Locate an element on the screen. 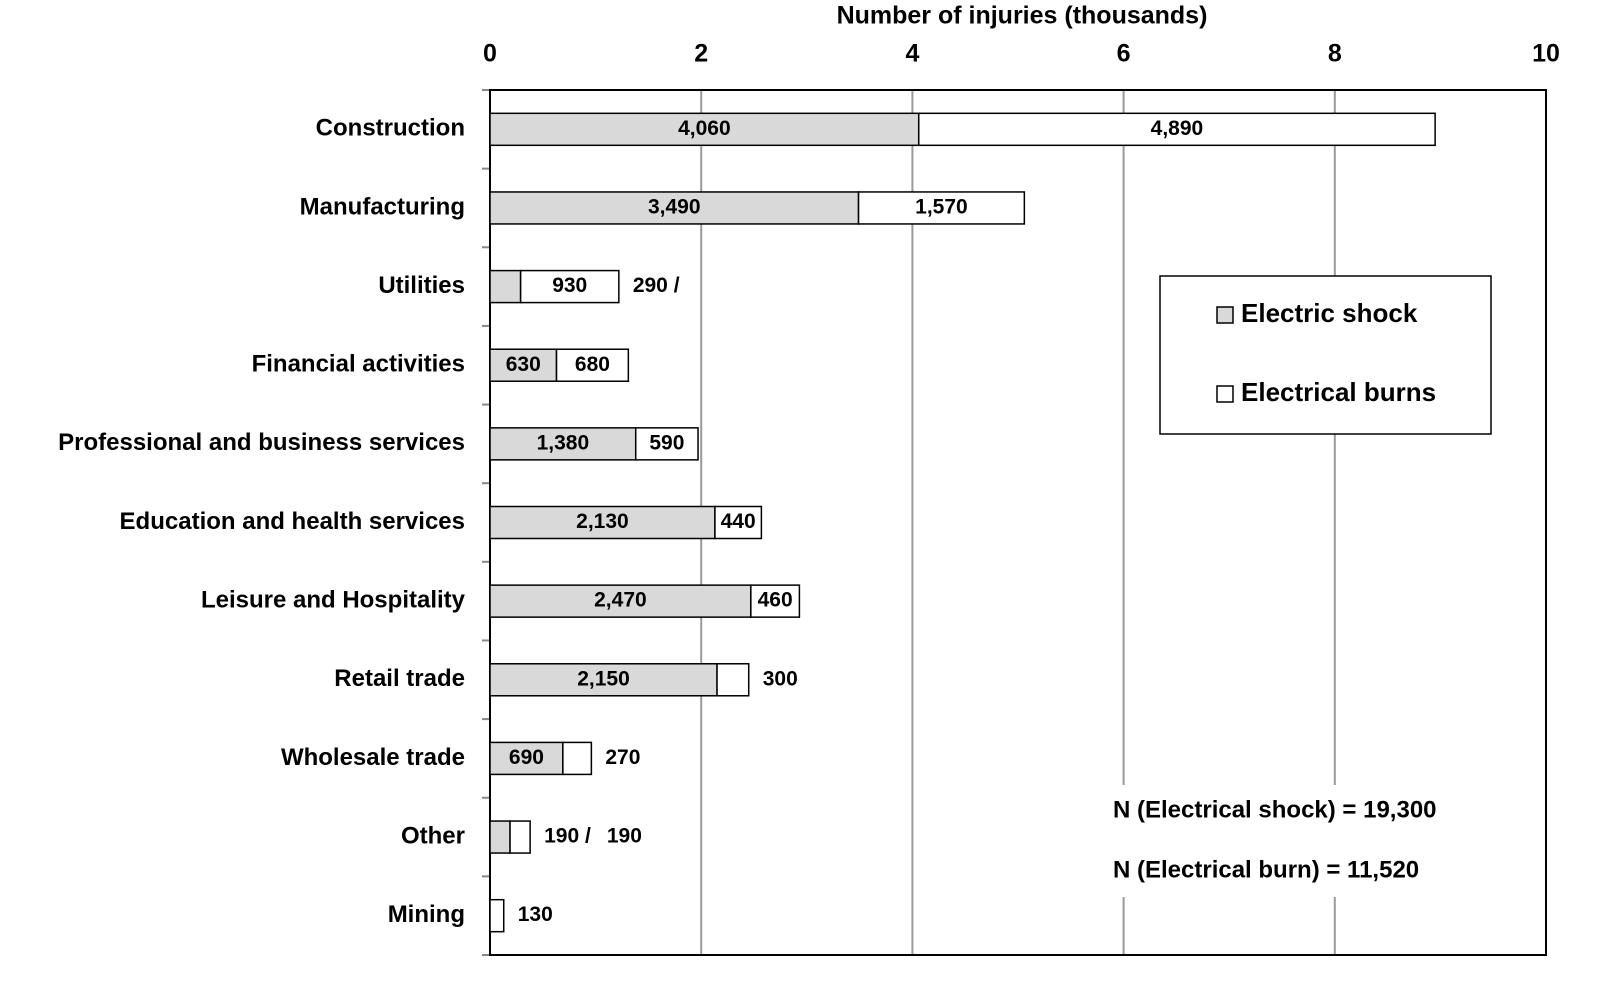 This screenshot has height=985, width=1609. data-label: 2,150 is located at coordinates (603, 678).